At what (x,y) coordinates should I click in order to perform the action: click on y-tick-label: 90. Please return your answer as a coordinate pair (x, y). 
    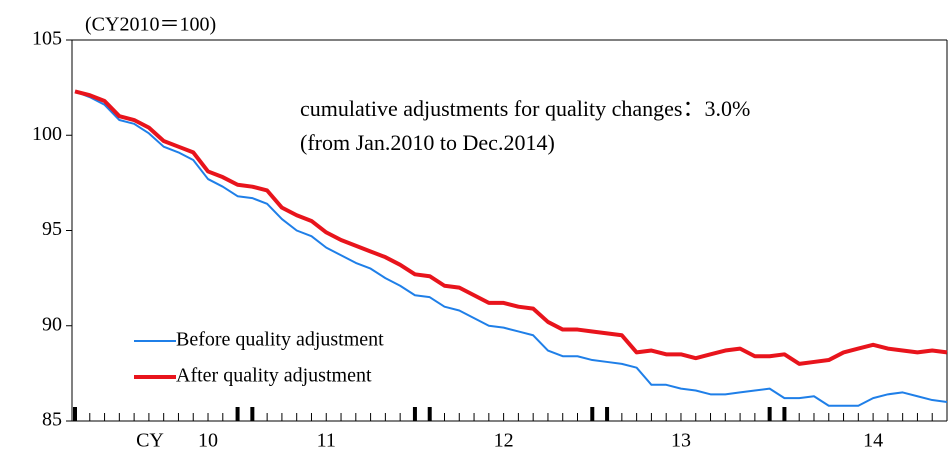
    Looking at the image, I should click on (52, 324).